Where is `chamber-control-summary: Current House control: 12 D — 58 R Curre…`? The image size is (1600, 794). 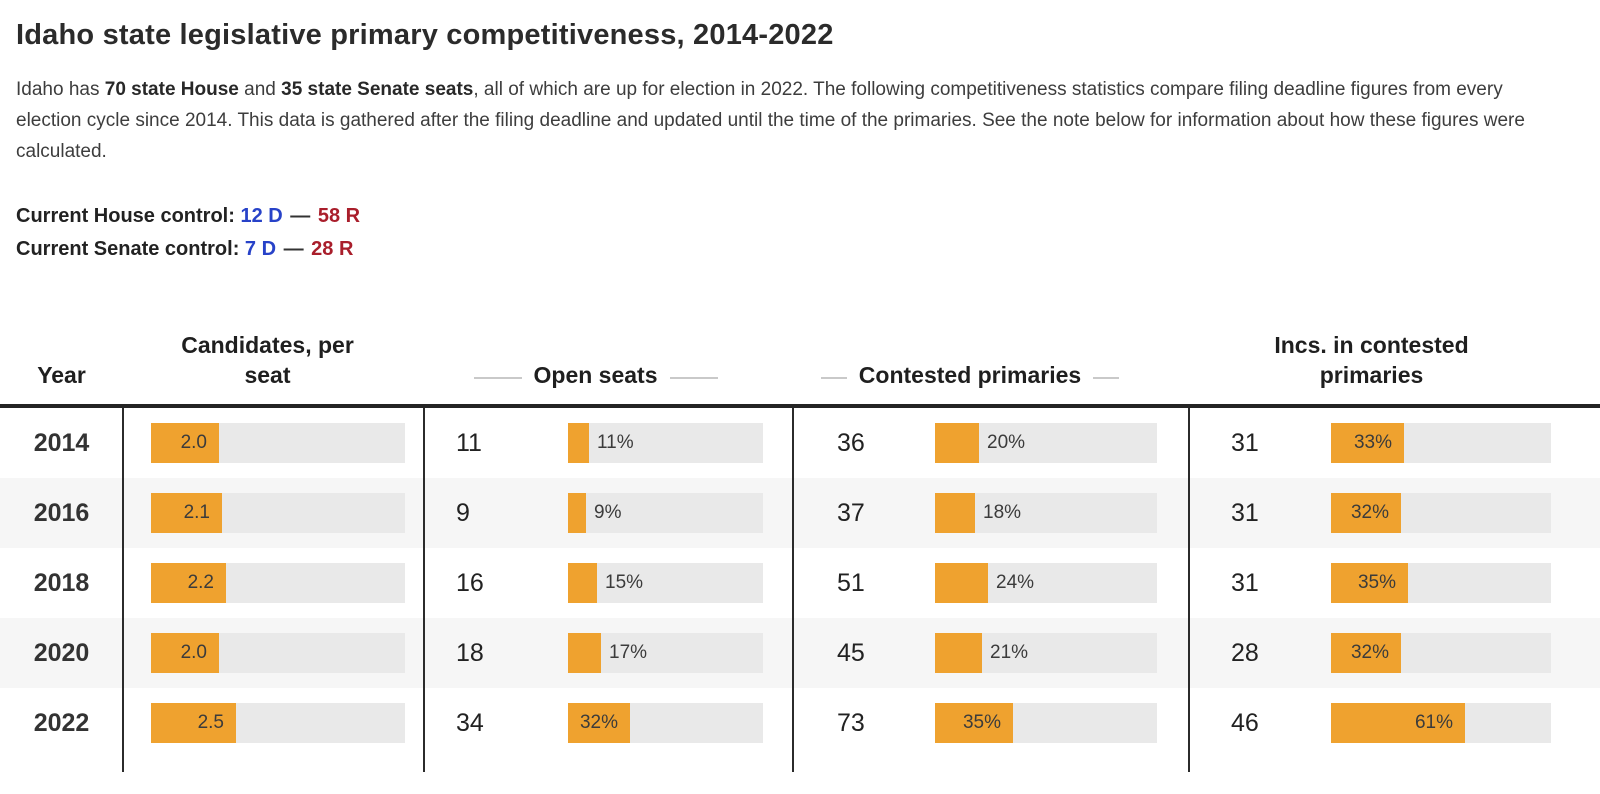
chamber-control-summary: Current House control: 12 D — 58 R Curre… is located at coordinates (800, 233).